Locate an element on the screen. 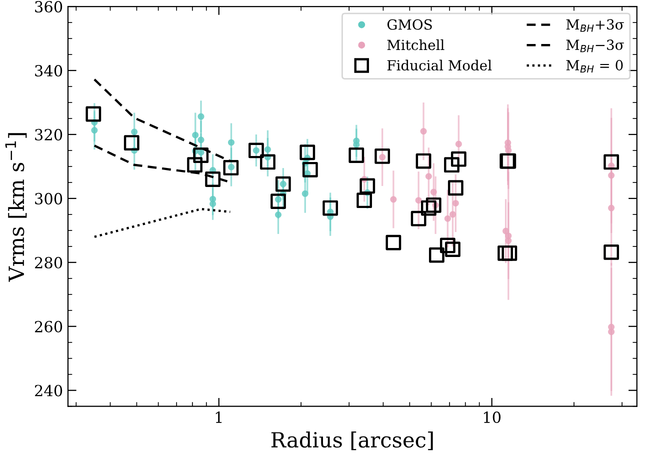 The image size is (660, 466). legend-label: M$_{BH}$+3σ is located at coordinates (595, 25).